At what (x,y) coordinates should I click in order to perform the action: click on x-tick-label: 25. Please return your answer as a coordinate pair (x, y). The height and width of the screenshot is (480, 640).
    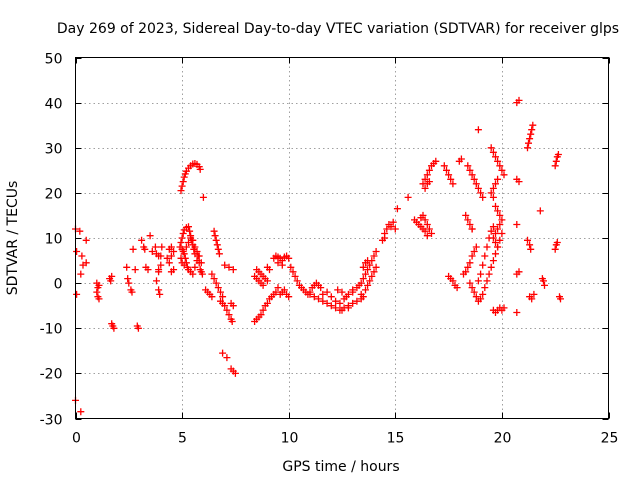
    Looking at the image, I should click on (610, 439).